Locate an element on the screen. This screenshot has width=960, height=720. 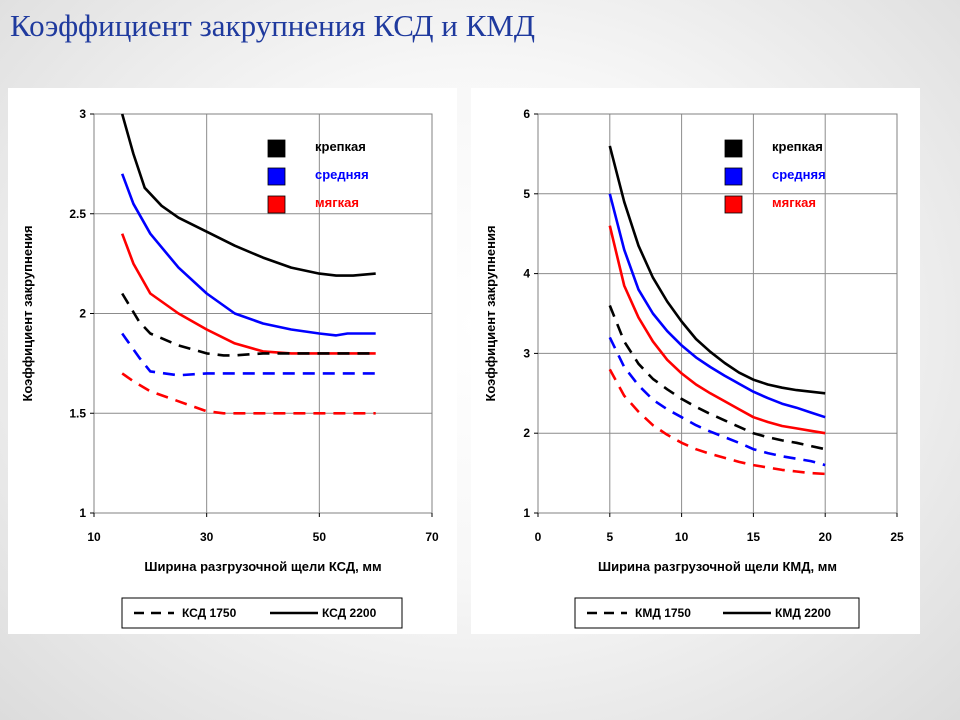
x-axis-title: Ширина разгрузочной щели КМД, мм is located at coordinates (717, 566).